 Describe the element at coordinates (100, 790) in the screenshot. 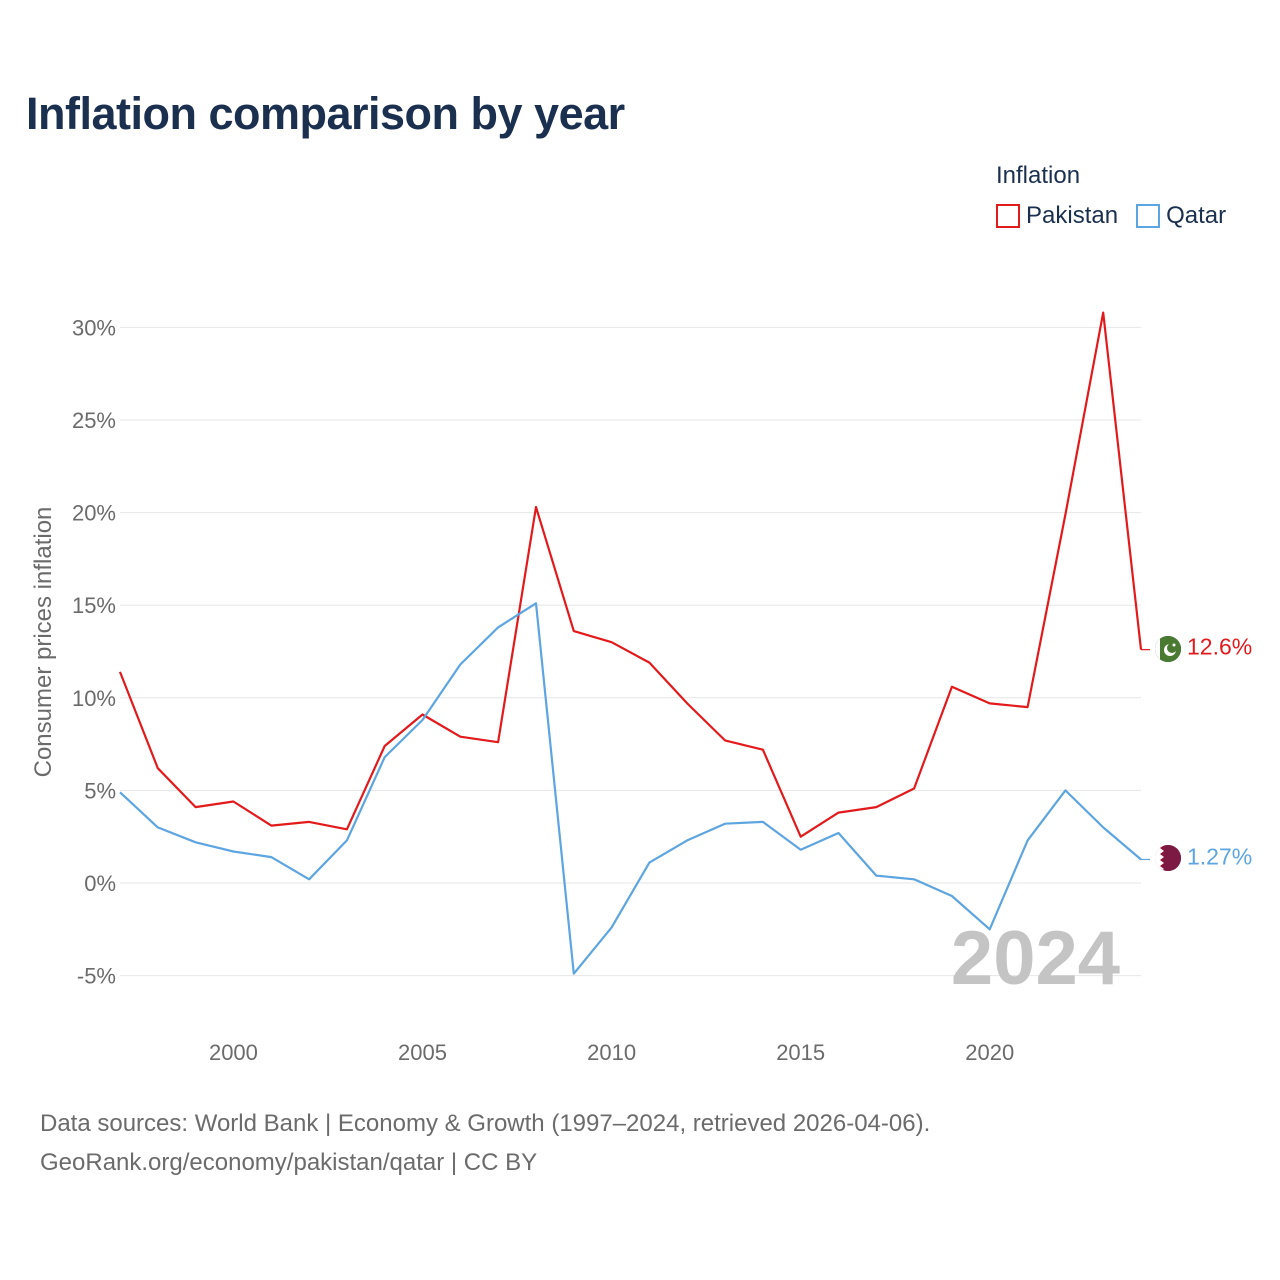

I see `y-tick-label: 5%` at that location.